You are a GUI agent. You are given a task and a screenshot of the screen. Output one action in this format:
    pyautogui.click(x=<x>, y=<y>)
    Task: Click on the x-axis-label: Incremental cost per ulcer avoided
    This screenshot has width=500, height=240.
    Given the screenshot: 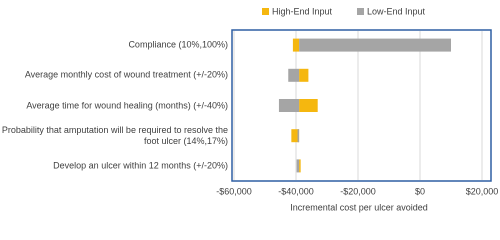 What is the action you would take?
    pyautogui.click(x=359, y=207)
    